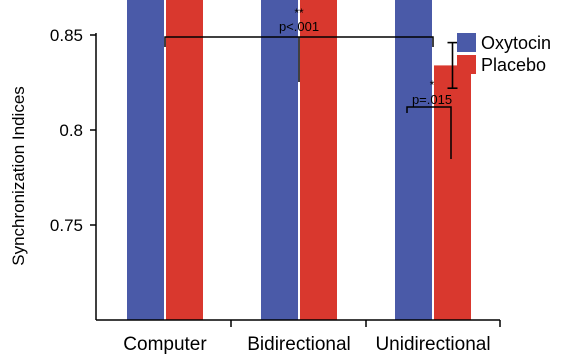  Describe the element at coordinates (516, 43) in the screenshot. I see `legend-label-oxytocin: Oxytocin` at that location.